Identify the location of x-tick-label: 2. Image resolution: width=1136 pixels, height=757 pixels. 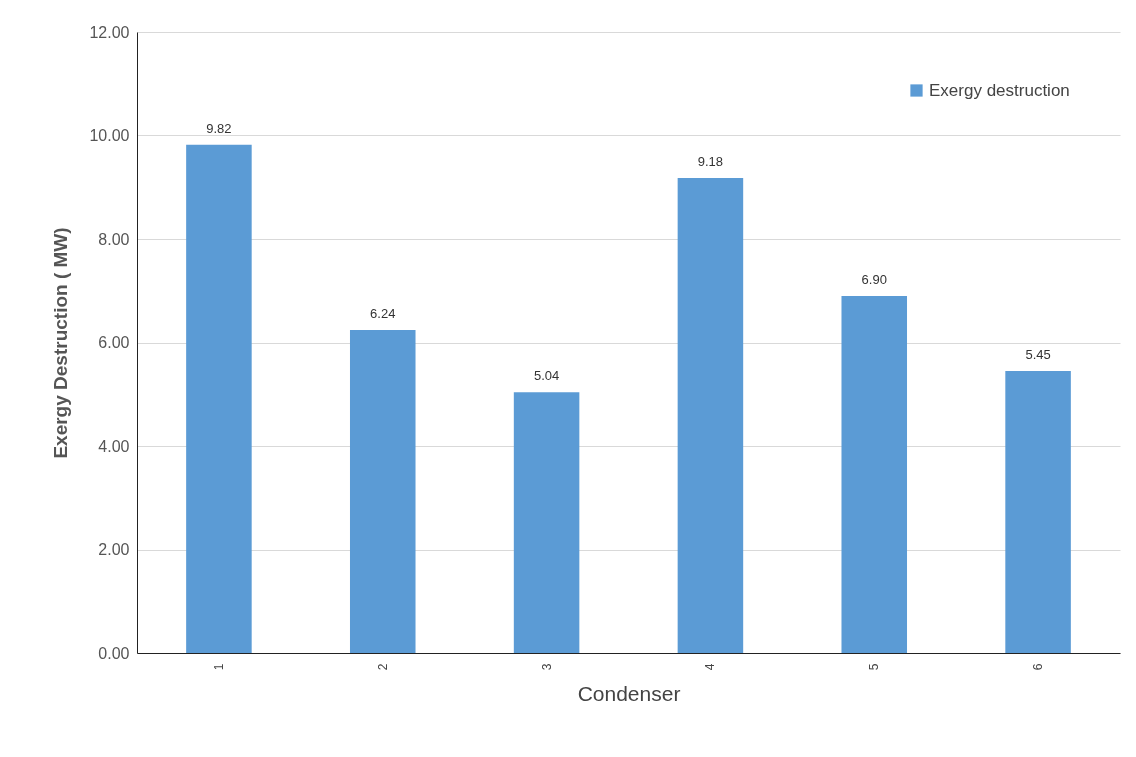
(382, 667).